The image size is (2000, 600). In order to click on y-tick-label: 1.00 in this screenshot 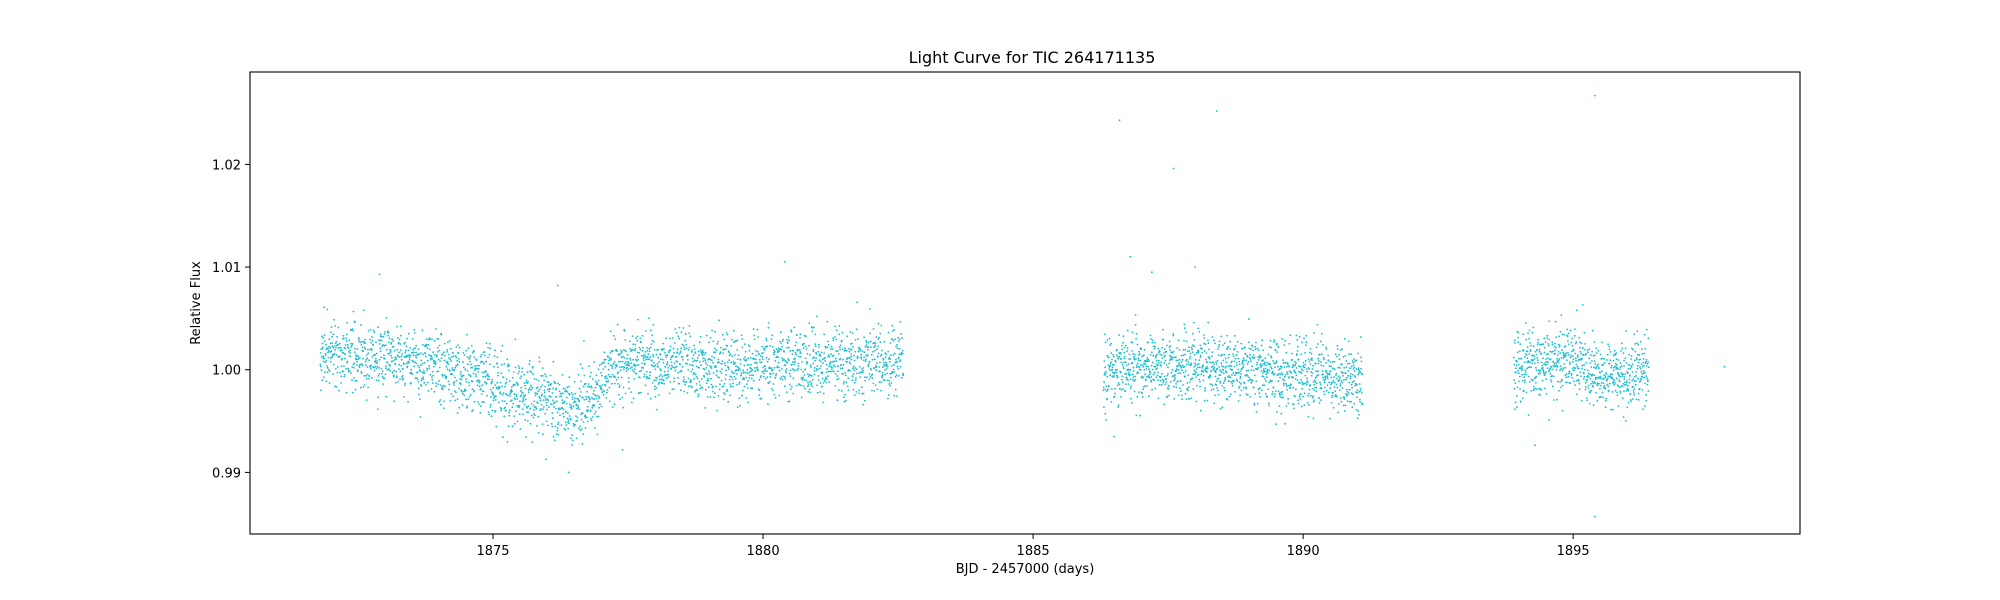, I will do `click(226, 371)`.